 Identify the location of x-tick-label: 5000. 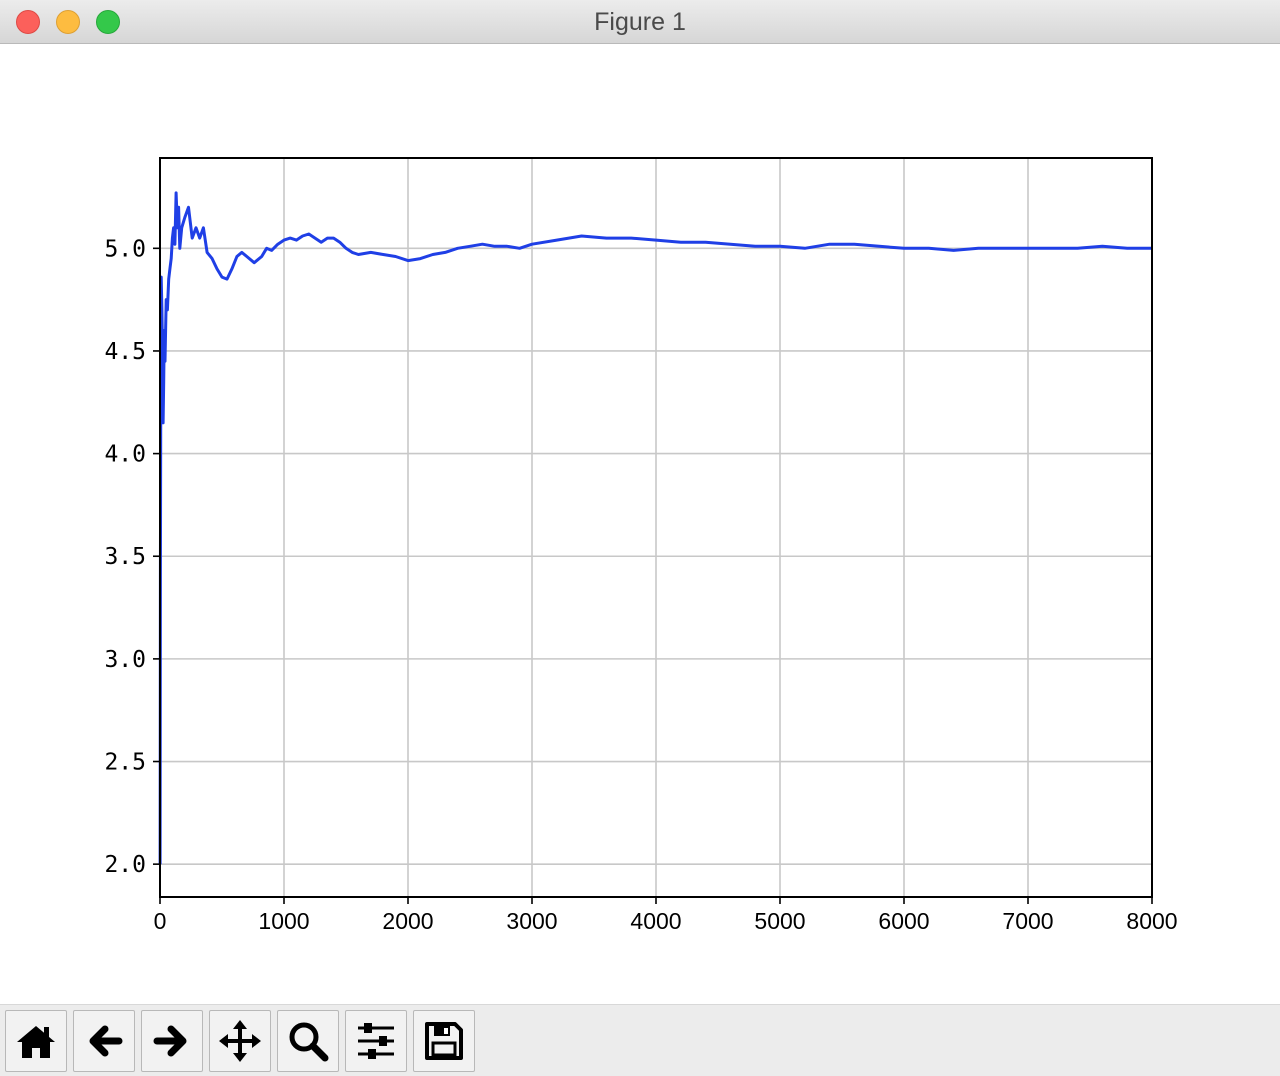
(779, 921).